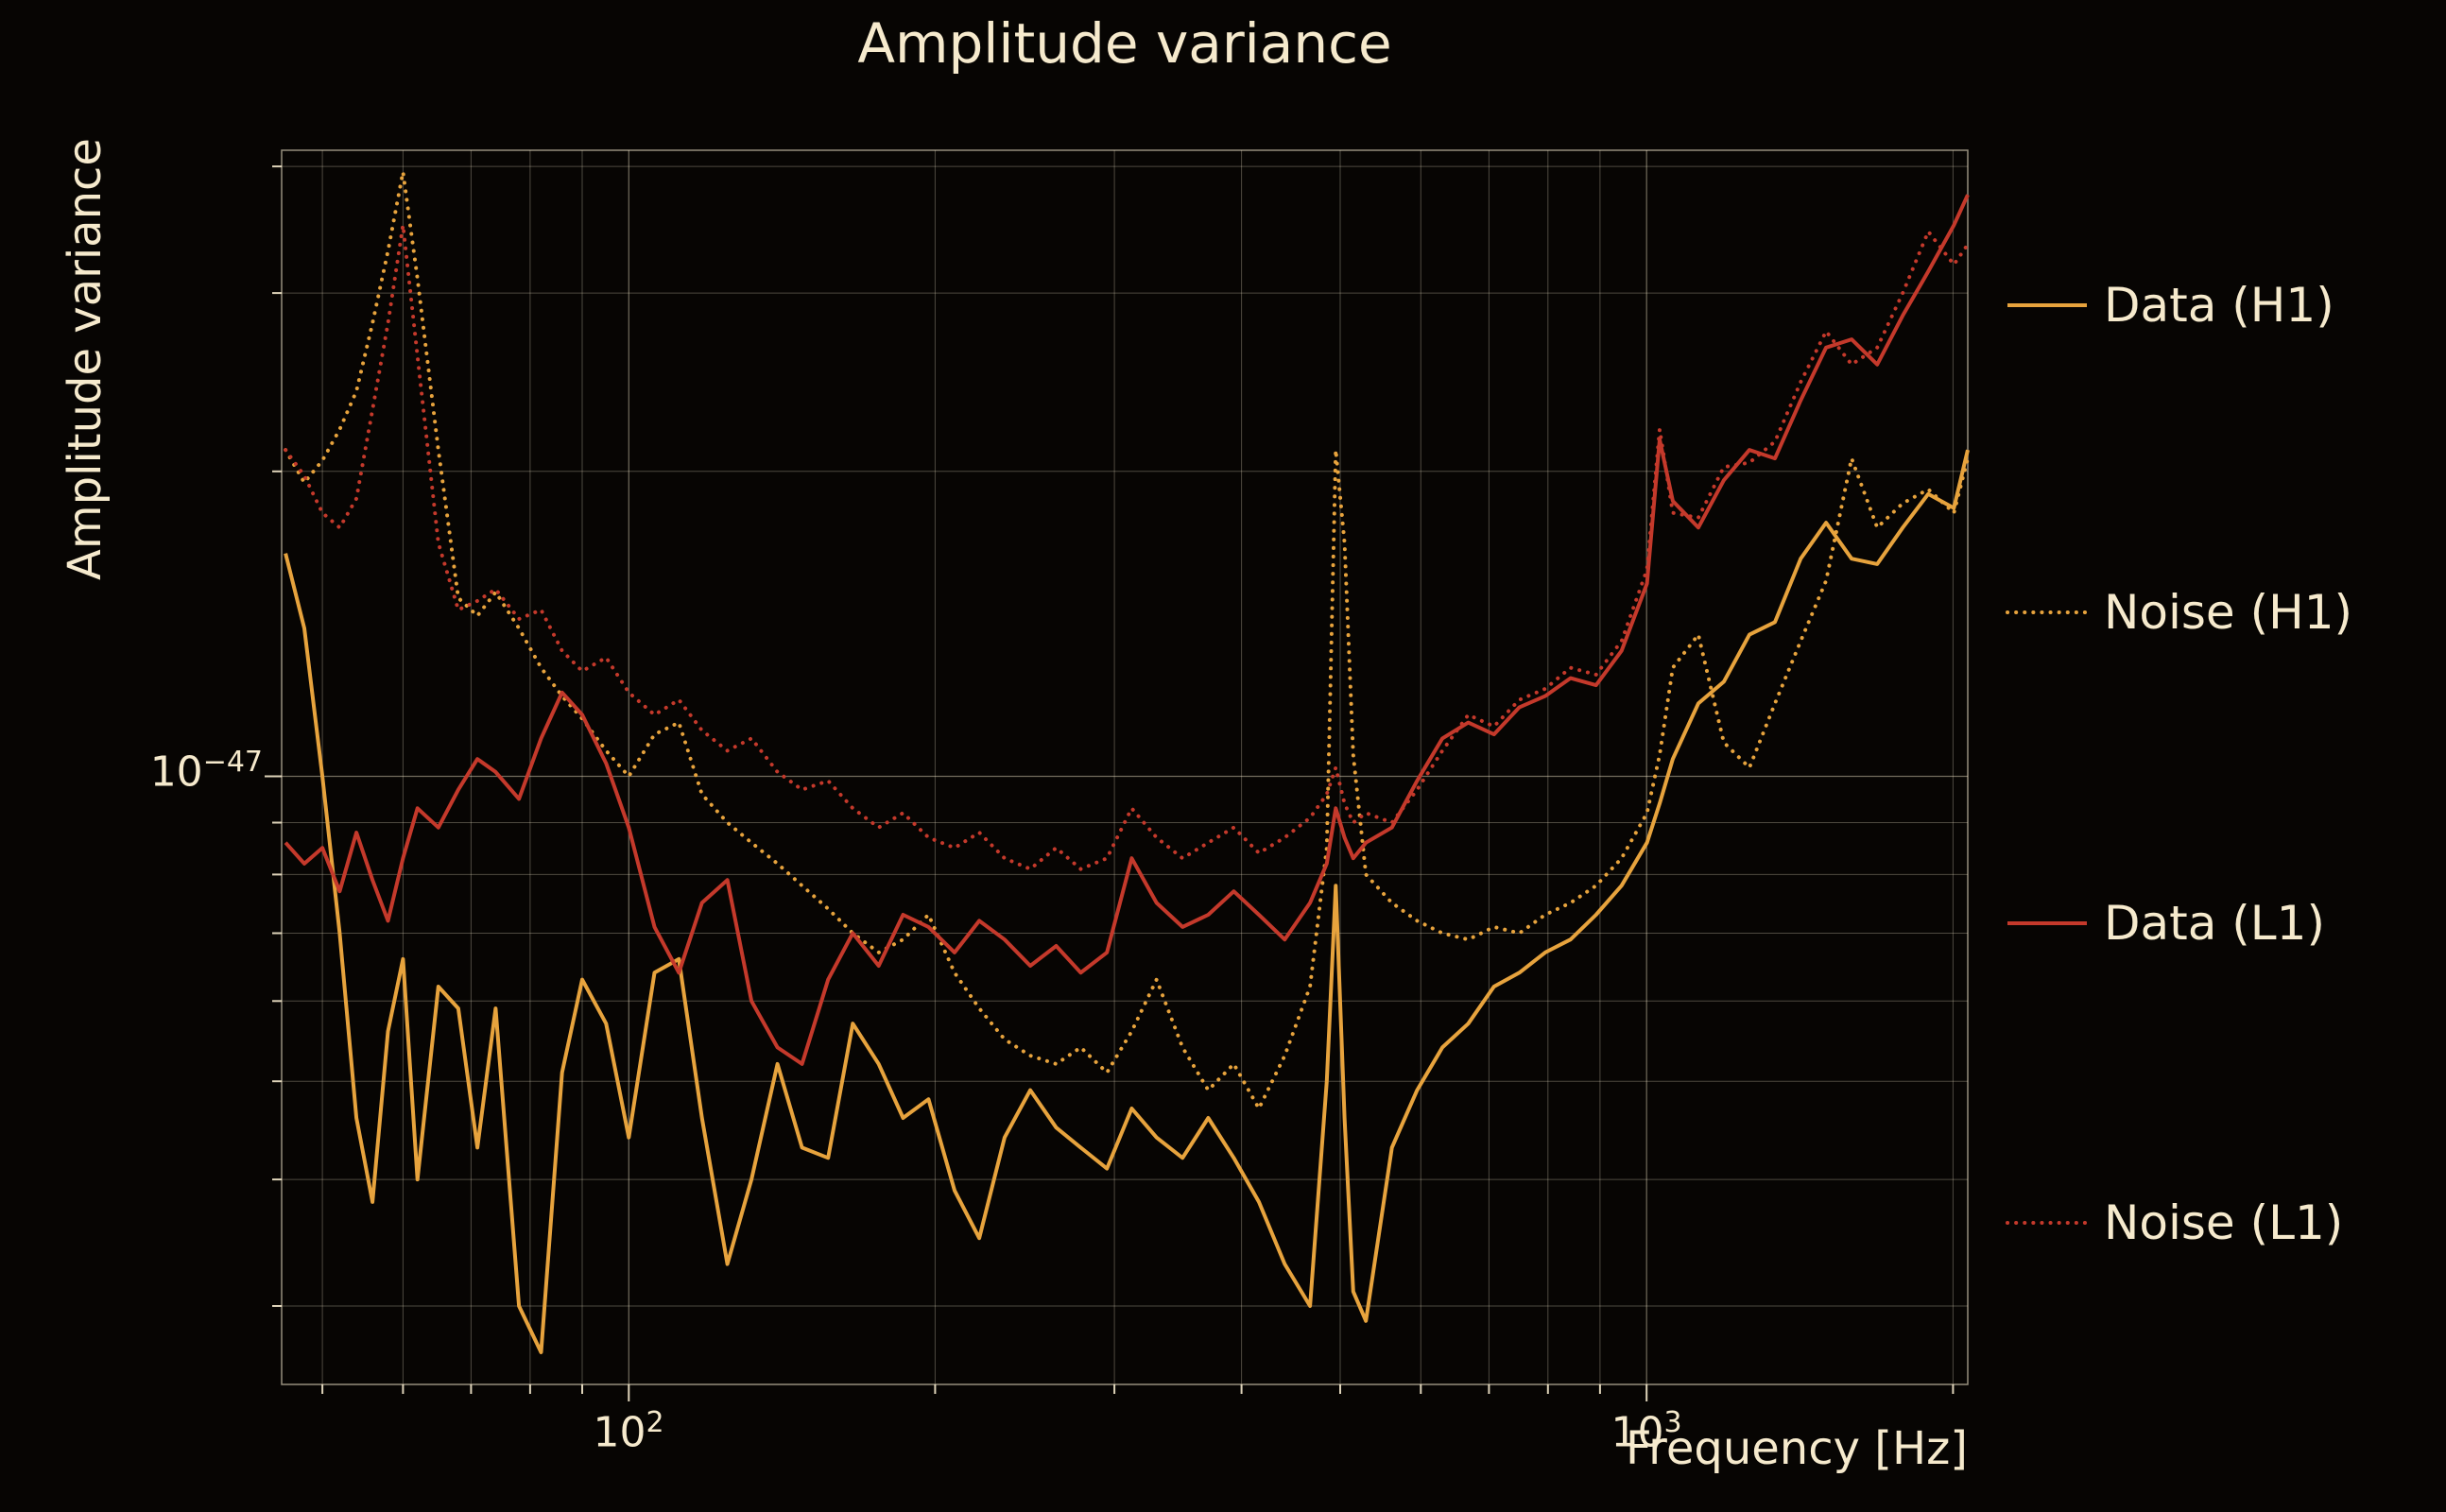 Image resolution: width=2446 pixels, height=1512 pixels. I want to click on legend-entry-noise-l1: Noise (L1), so click(2175, 1222).